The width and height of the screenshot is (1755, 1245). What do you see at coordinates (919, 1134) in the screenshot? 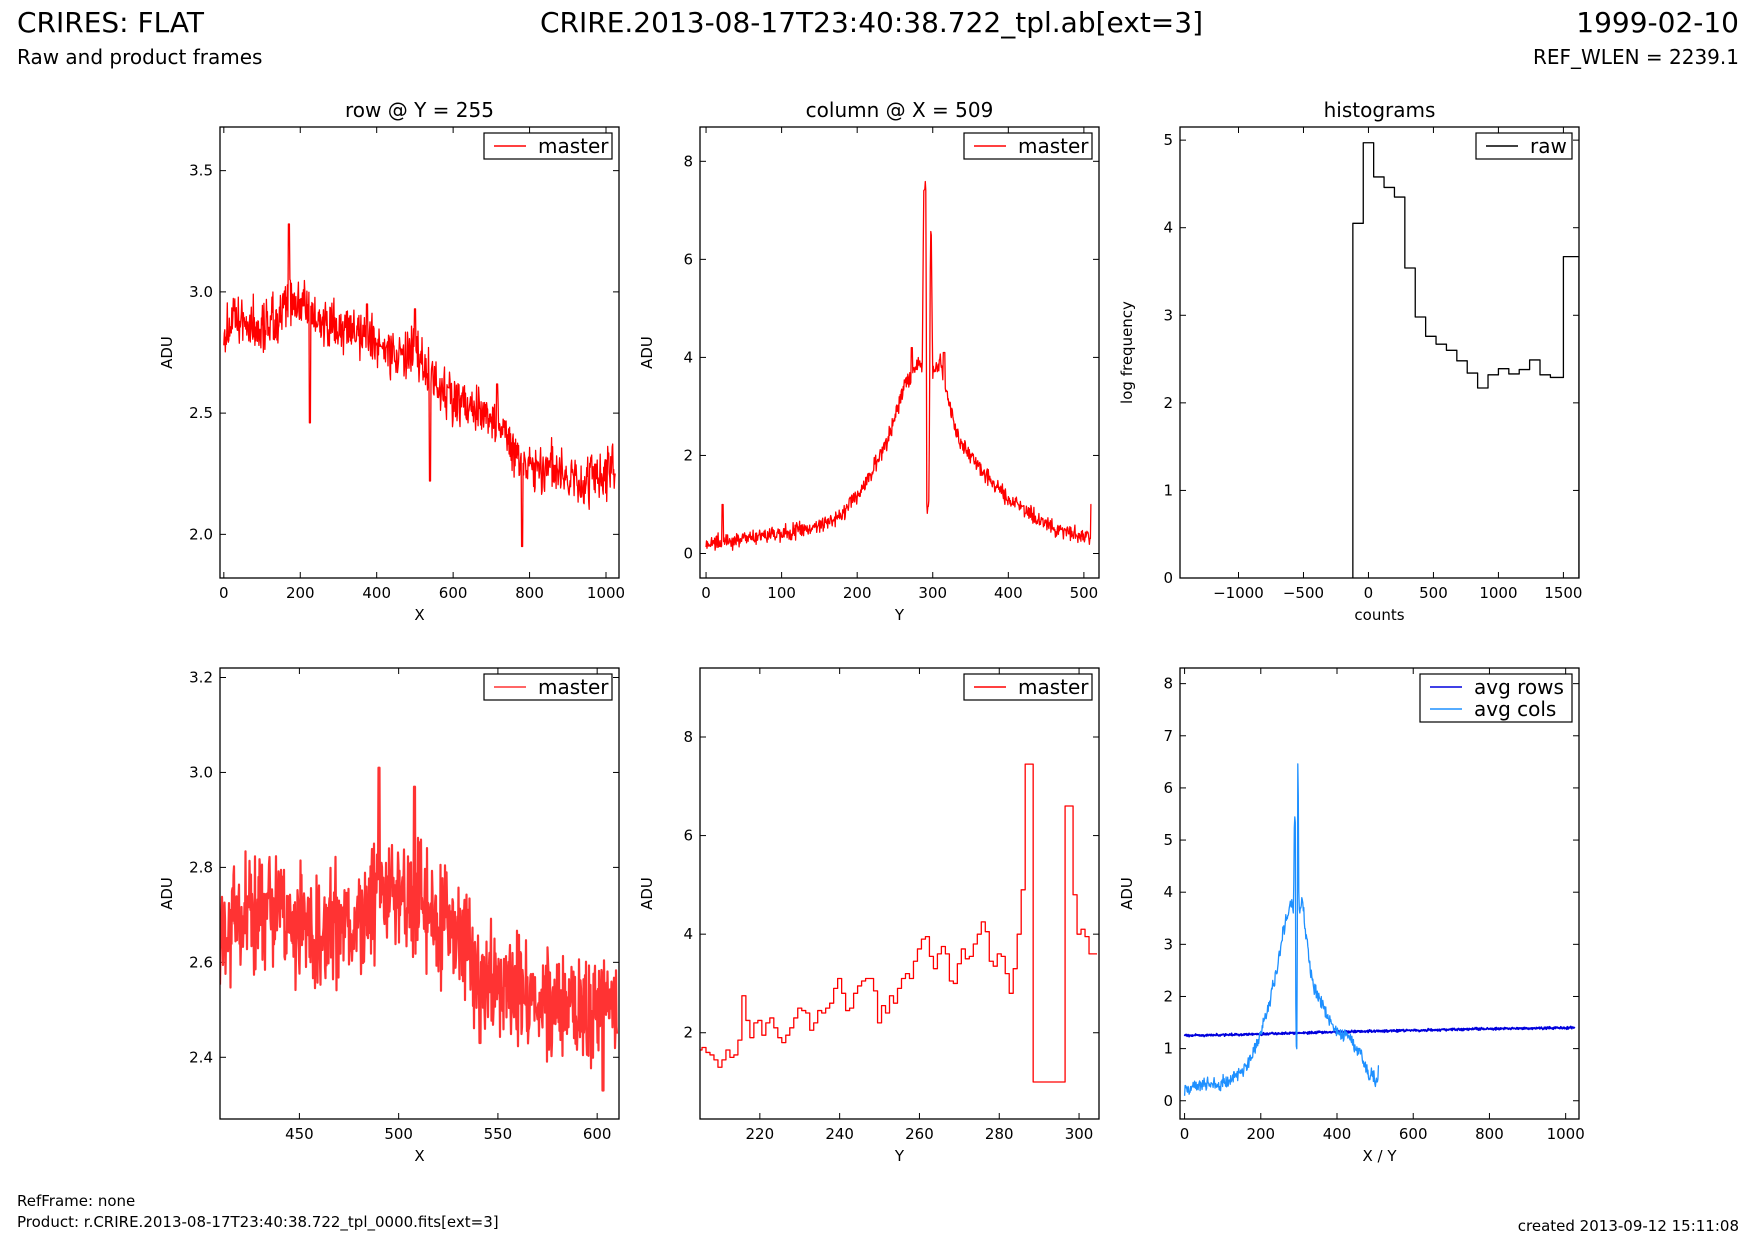
I see `x-tick-label: 260` at bounding box center [919, 1134].